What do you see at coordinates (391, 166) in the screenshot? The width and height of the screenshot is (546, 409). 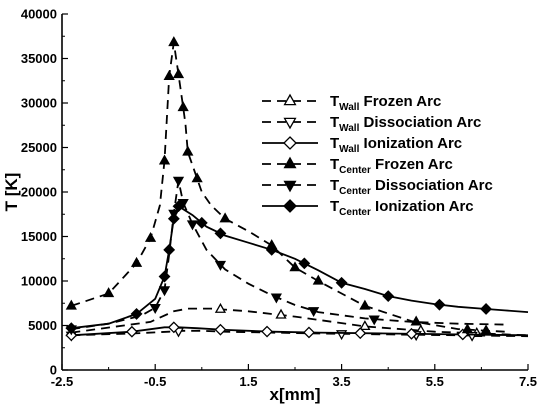 I see `legend-label: TCenter Frozen Arc` at bounding box center [391, 166].